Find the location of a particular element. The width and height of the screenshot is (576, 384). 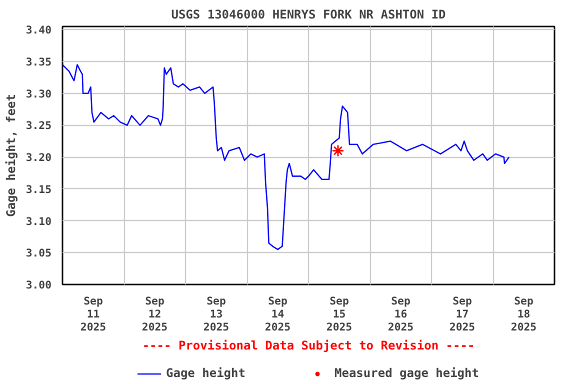

x-tick-label: Sep 13 2025 is located at coordinates (216, 314).